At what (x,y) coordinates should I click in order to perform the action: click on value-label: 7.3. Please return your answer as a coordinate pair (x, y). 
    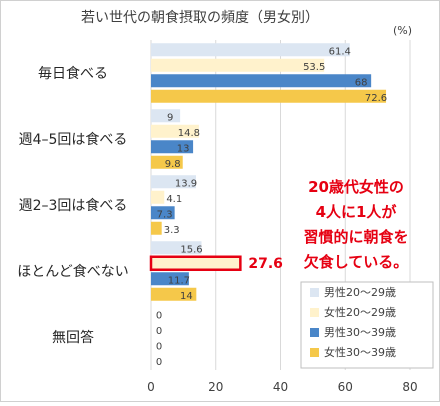
    Looking at the image, I should click on (165, 214).